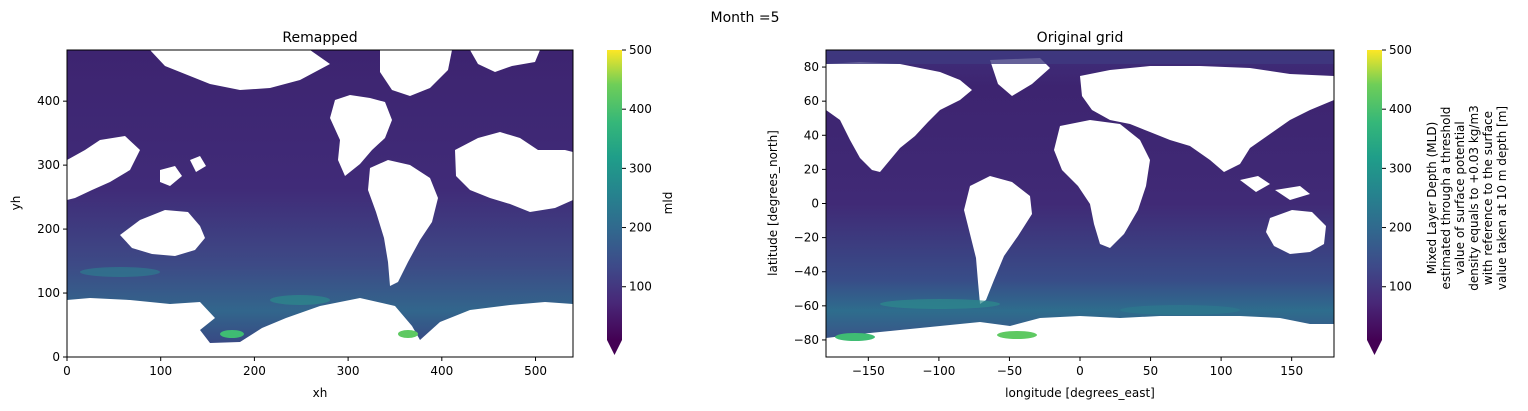  I want to click on original-colorbar-label-line: estimated through a threshold, so click(1446, 198).